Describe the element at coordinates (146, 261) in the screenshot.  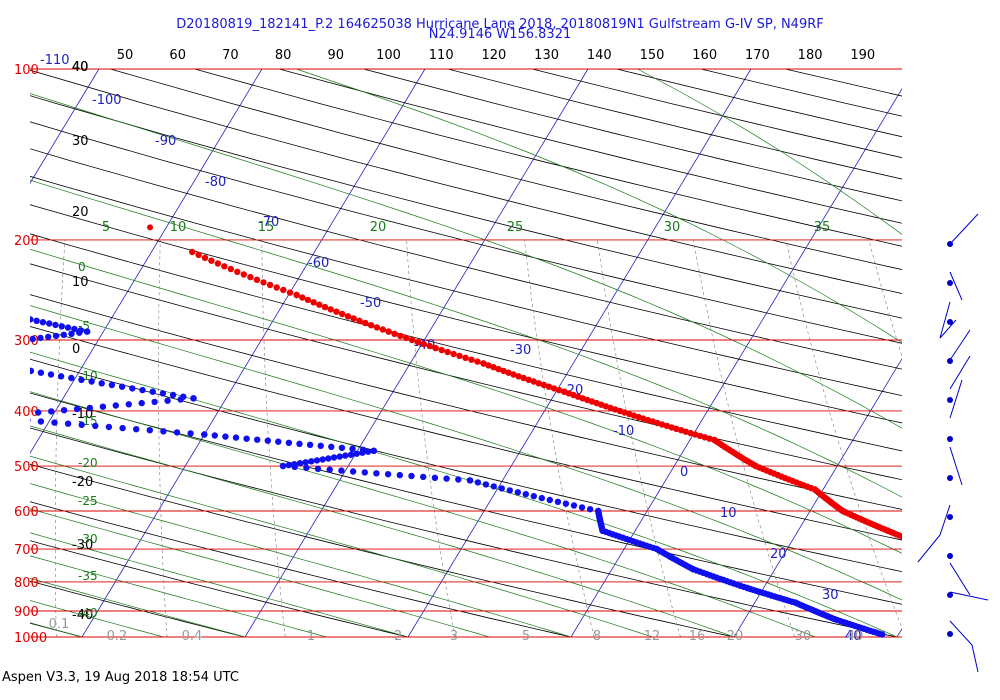
I see `isotherm-line` at that location.